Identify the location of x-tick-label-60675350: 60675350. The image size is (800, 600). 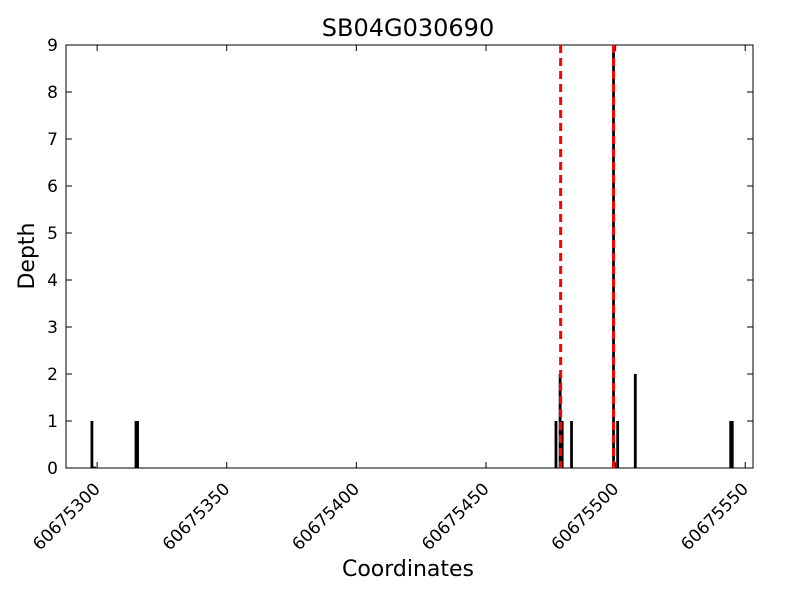
(196, 516).